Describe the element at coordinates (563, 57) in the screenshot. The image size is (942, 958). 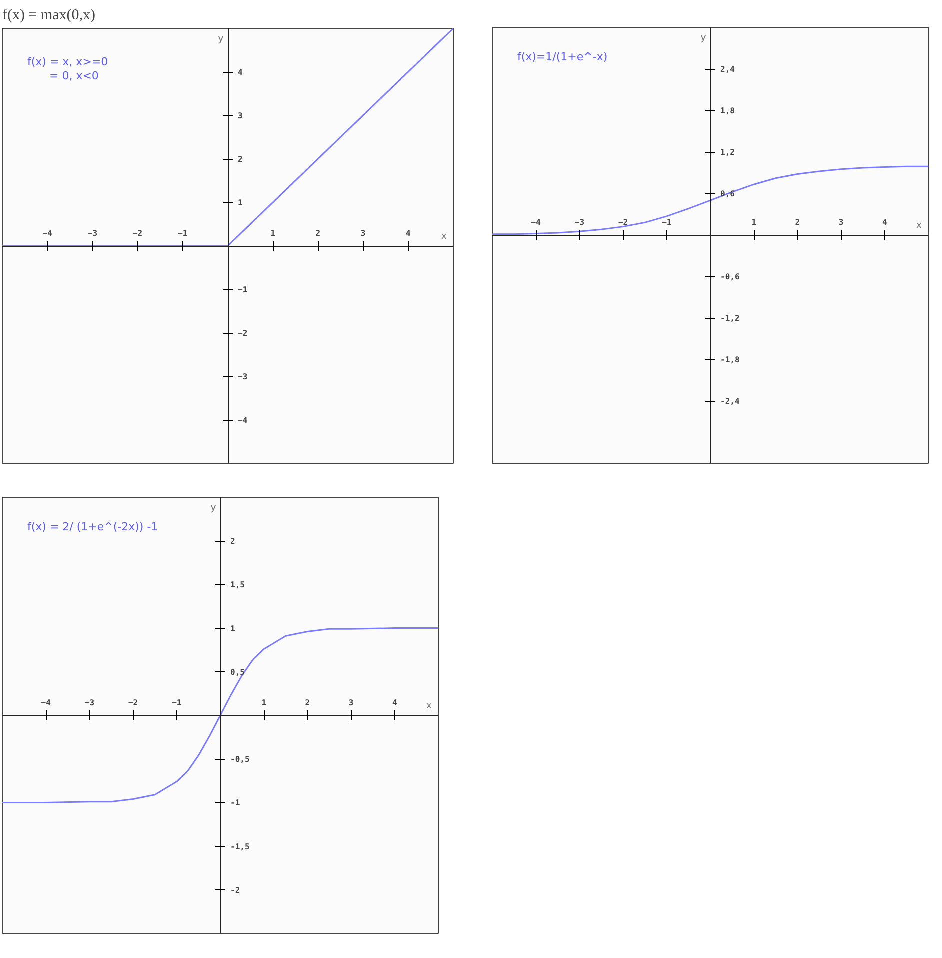
I see `annotation: f(x)=1/(1+e^-x)` at that location.